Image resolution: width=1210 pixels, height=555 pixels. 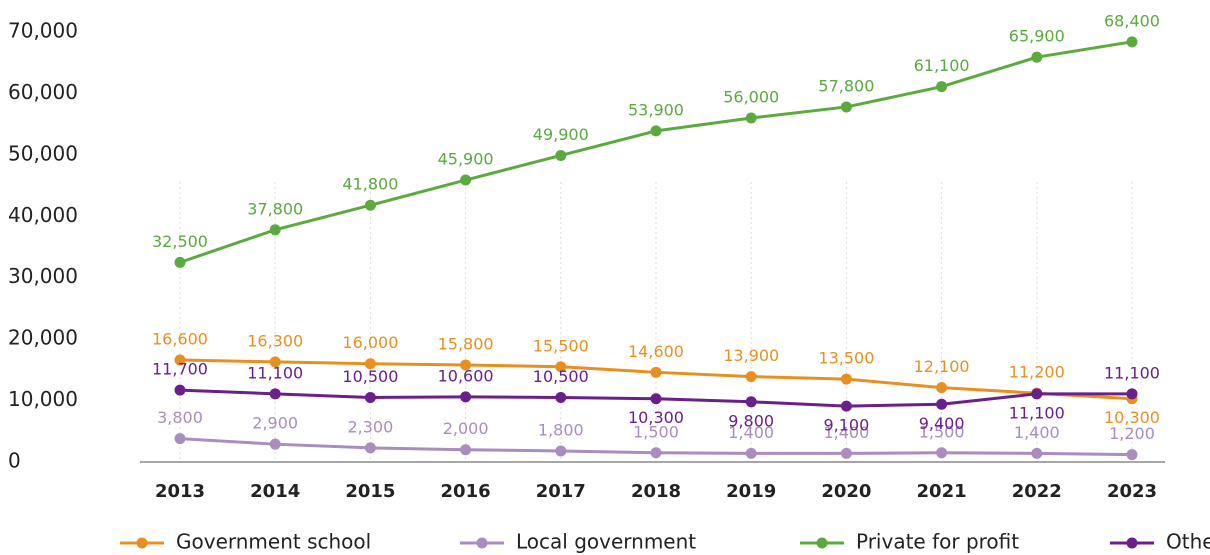 What do you see at coordinates (937, 542) in the screenshot?
I see `legend-label: Private for profit` at bounding box center [937, 542].